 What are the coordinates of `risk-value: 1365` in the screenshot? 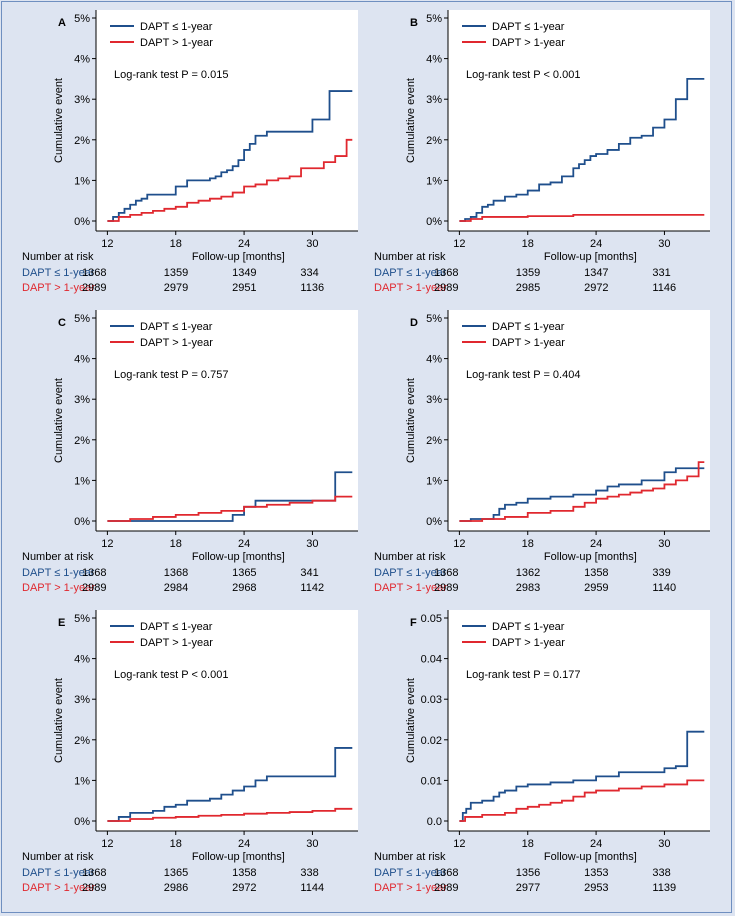 It's located at (244, 573).